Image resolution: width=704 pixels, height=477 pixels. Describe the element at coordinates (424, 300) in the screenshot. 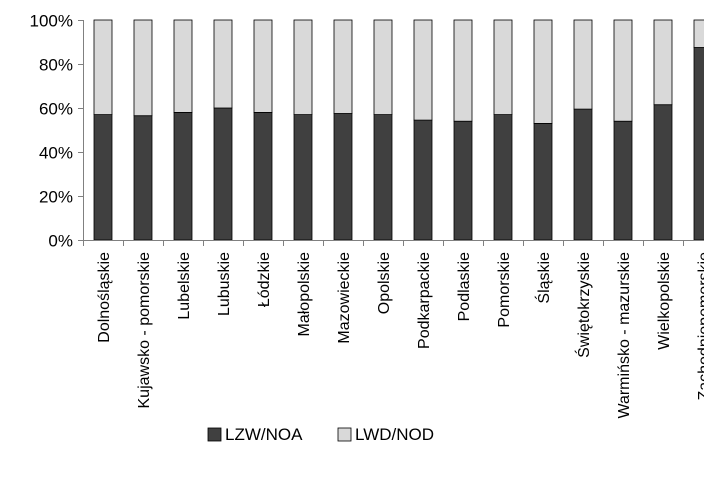

I see `x-tick-label: Podkarpackie` at that location.